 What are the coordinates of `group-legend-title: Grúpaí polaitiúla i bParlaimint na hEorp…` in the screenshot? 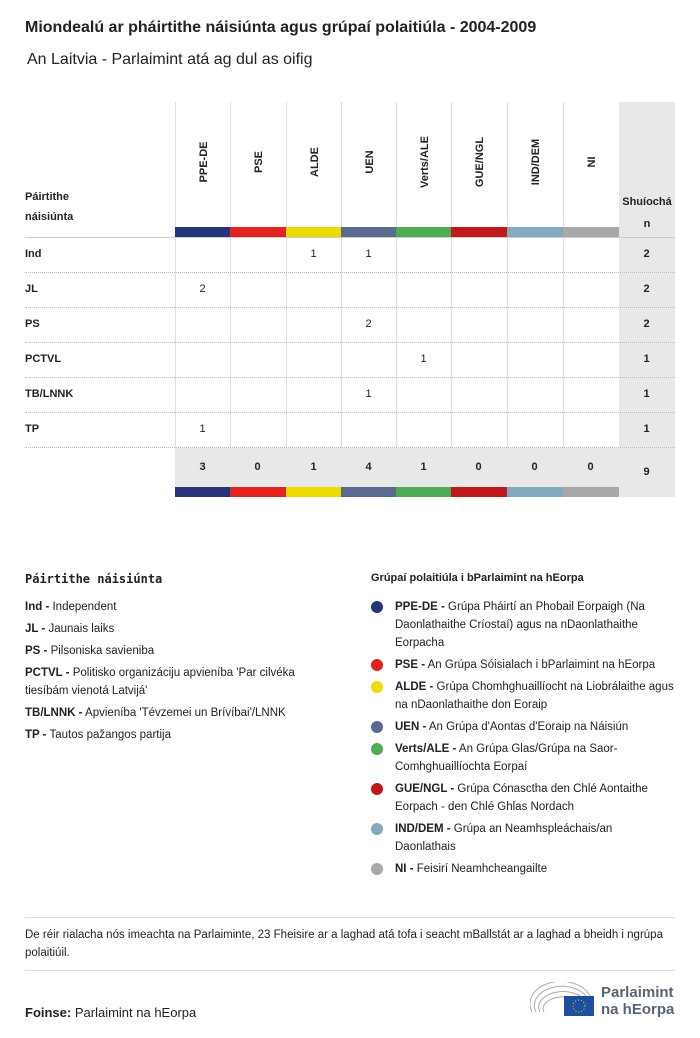 It's located at (477, 578).